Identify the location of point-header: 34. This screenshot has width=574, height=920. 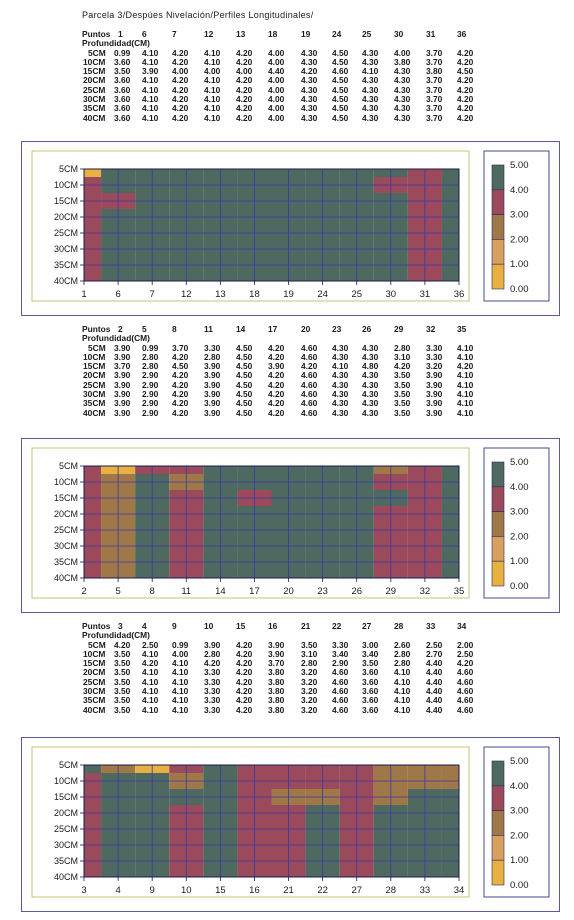
(462, 626).